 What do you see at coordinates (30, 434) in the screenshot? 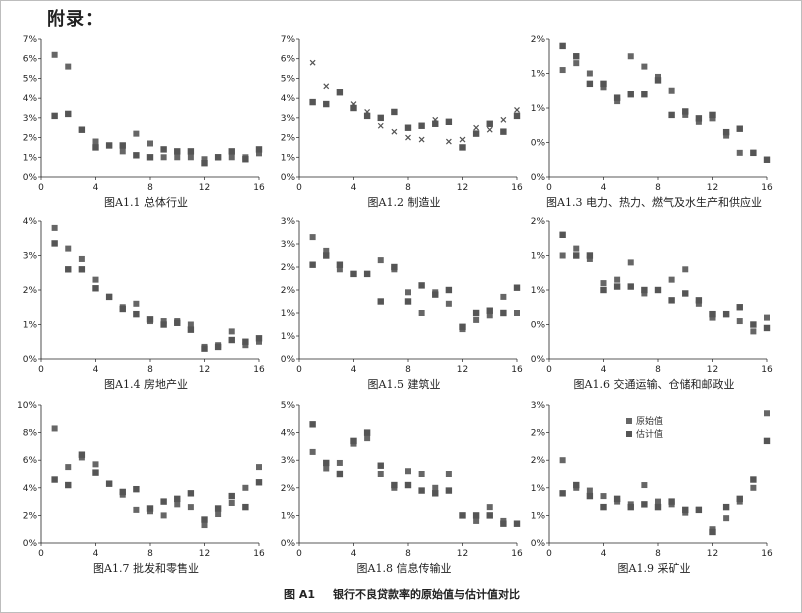
I see `y-tick-label: 8%` at bounding box center [30, 434].